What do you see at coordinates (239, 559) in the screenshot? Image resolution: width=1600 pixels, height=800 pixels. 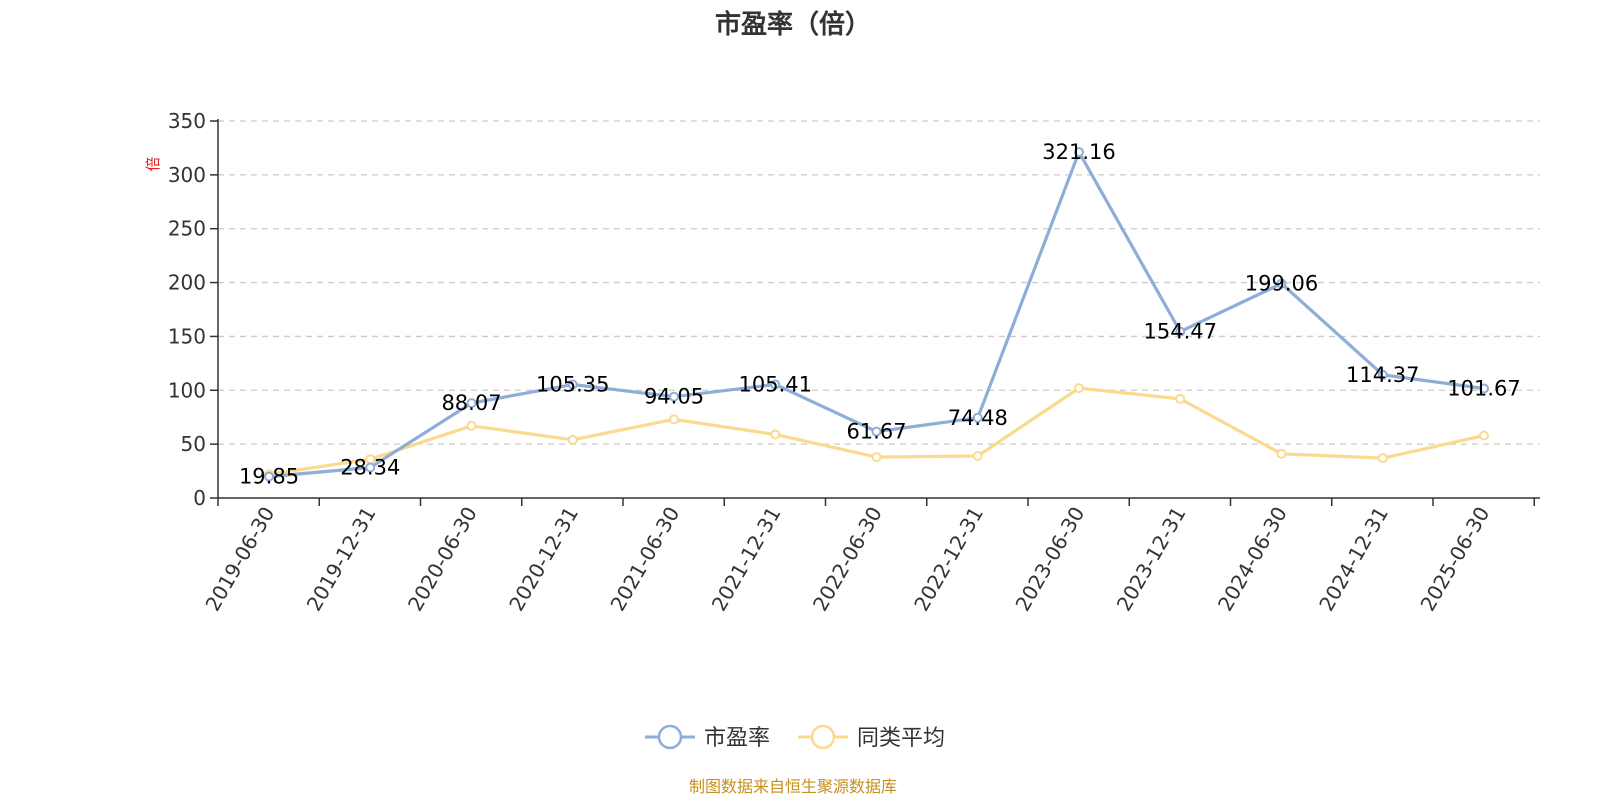 I see `x-tick-label: 2019-06-30` at bounding box center [239, 559].